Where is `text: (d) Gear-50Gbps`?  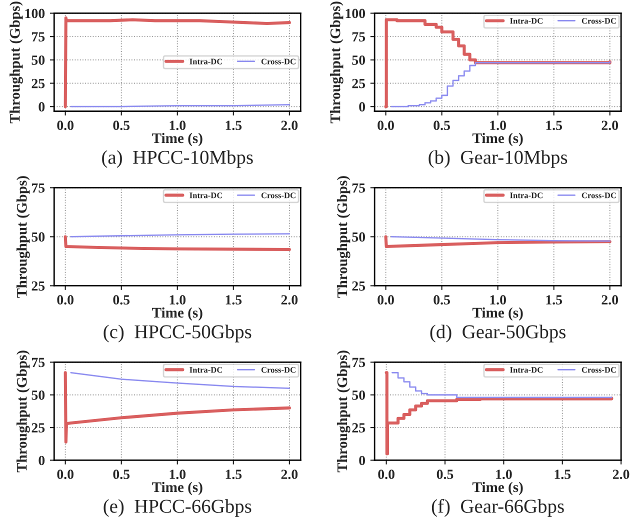
text: (d) Gear-50Gbps is located at coordinates (498, 333).